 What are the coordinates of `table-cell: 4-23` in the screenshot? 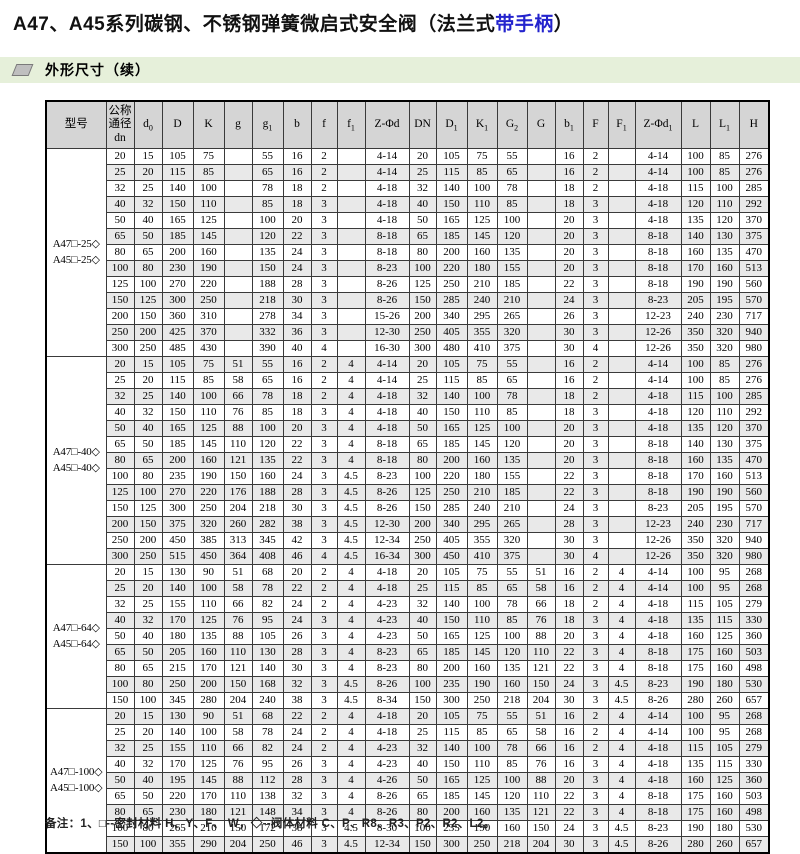 It's located at (387, 620).